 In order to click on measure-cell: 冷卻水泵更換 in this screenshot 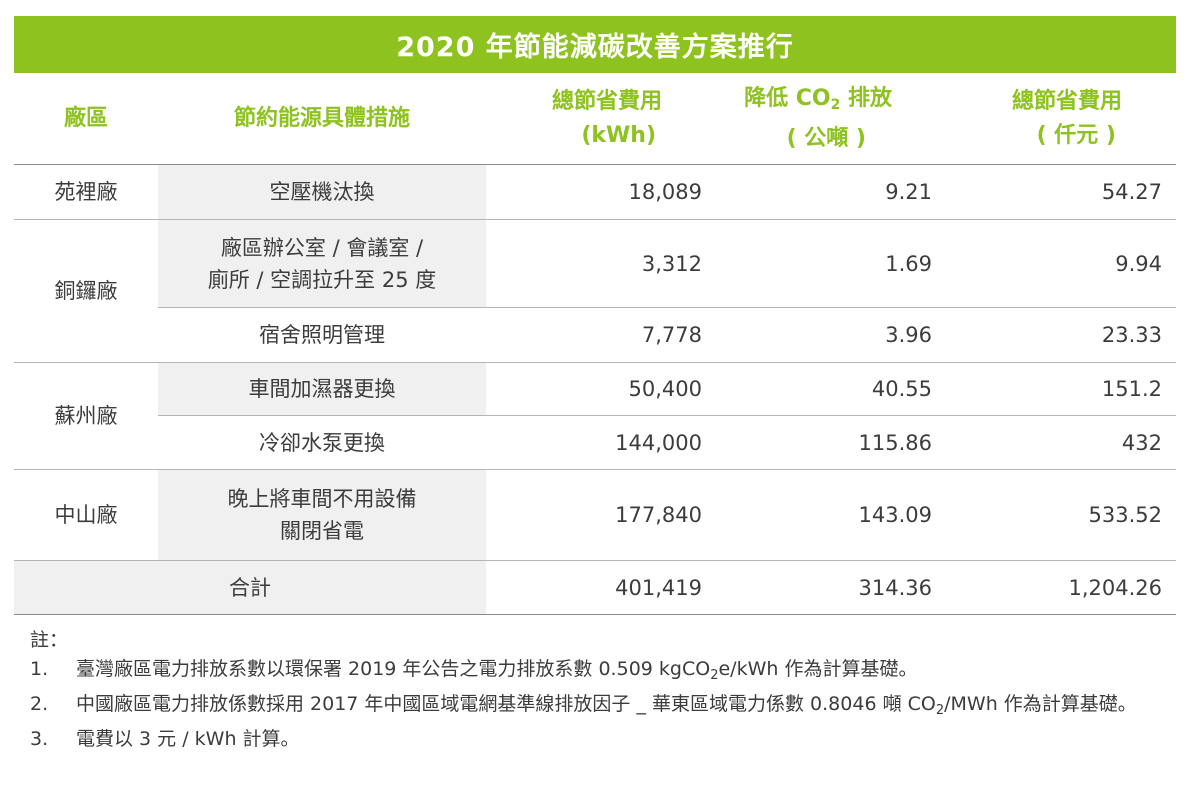, I will do `click(322, 442)`.